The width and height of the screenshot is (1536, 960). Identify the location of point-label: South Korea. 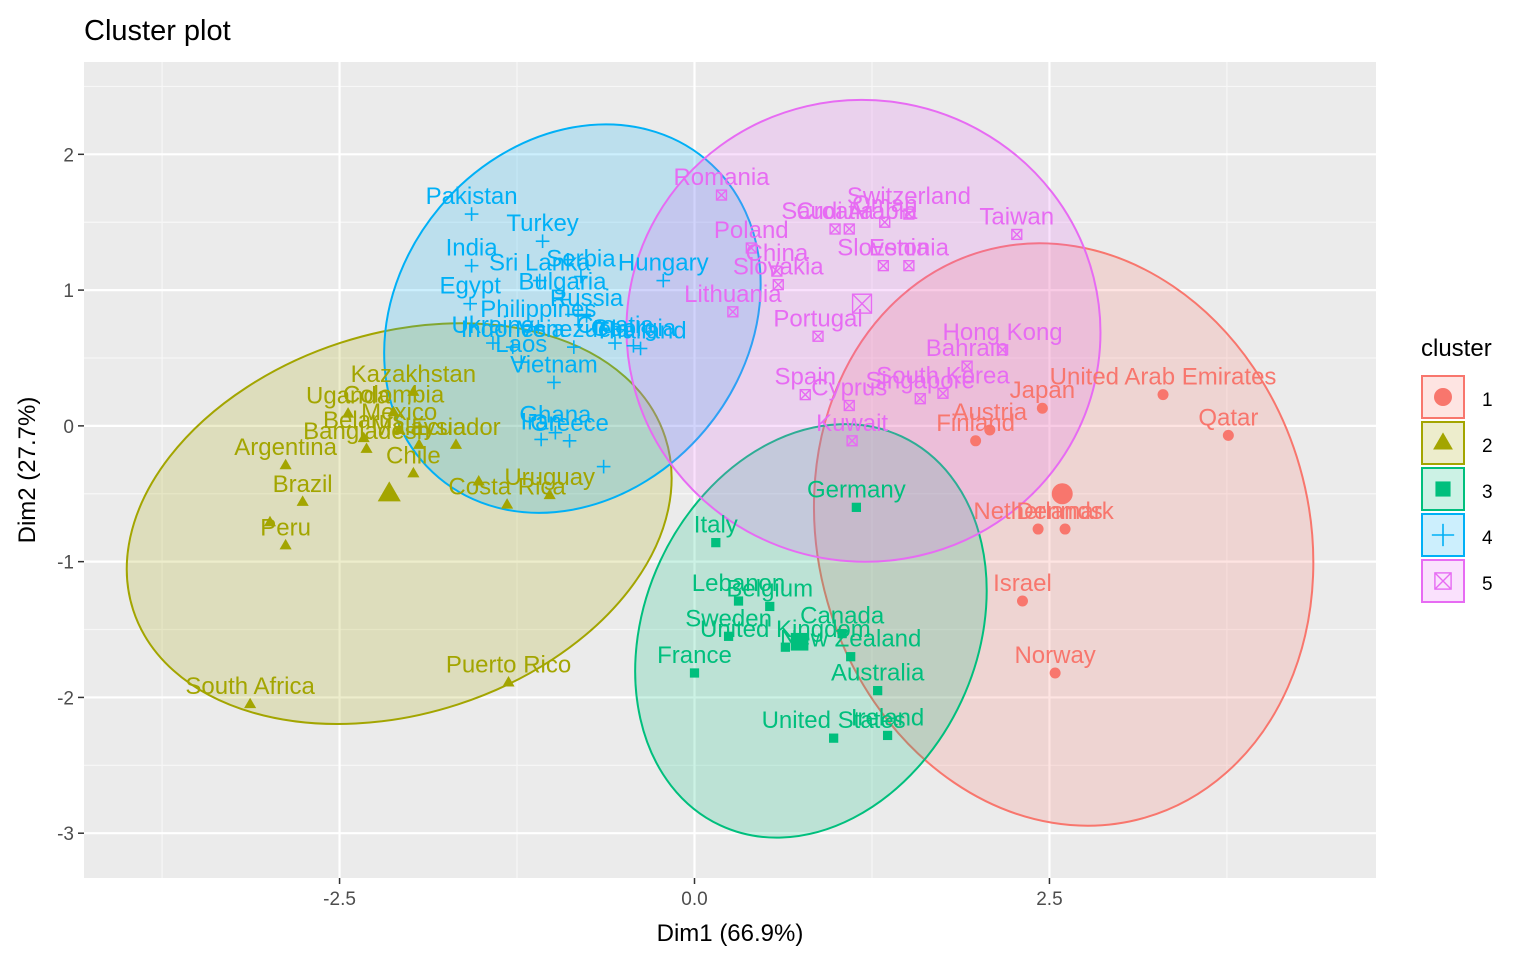
(943, 375).